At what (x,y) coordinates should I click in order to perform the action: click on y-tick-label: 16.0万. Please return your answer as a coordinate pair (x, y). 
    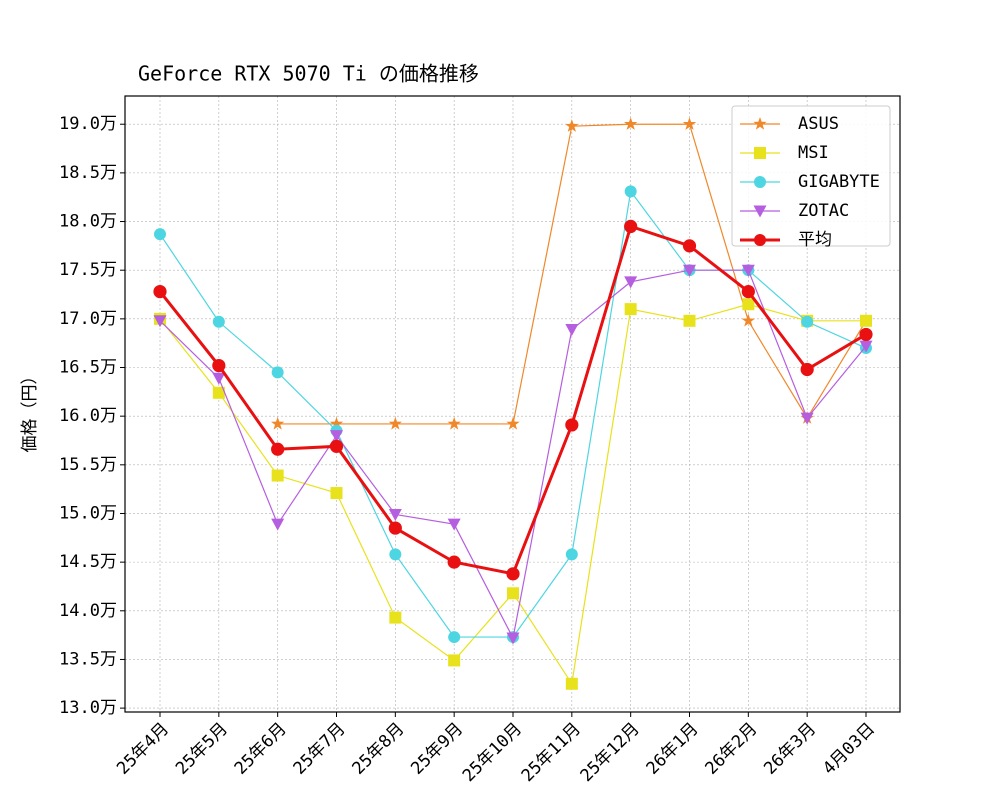
    Looking at the image, I should click on (88, 416).